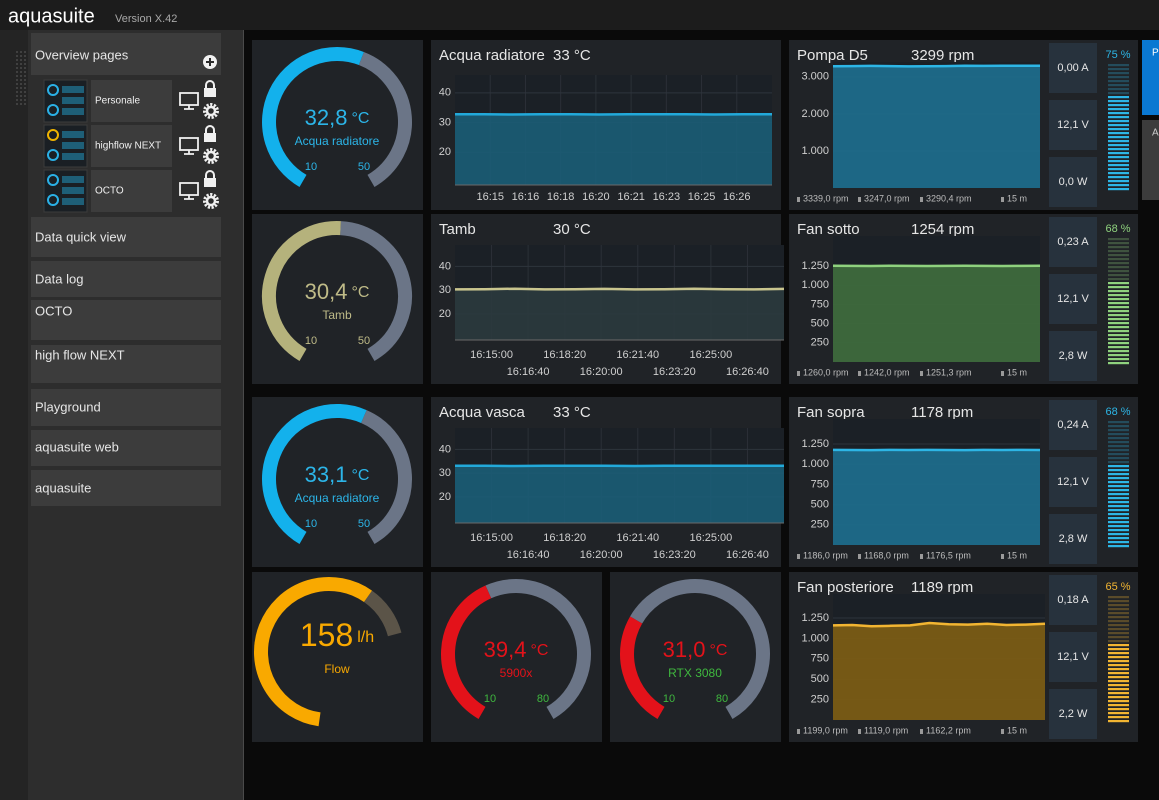  I want to click on percent-label: 65 %, so click(1117, 587).